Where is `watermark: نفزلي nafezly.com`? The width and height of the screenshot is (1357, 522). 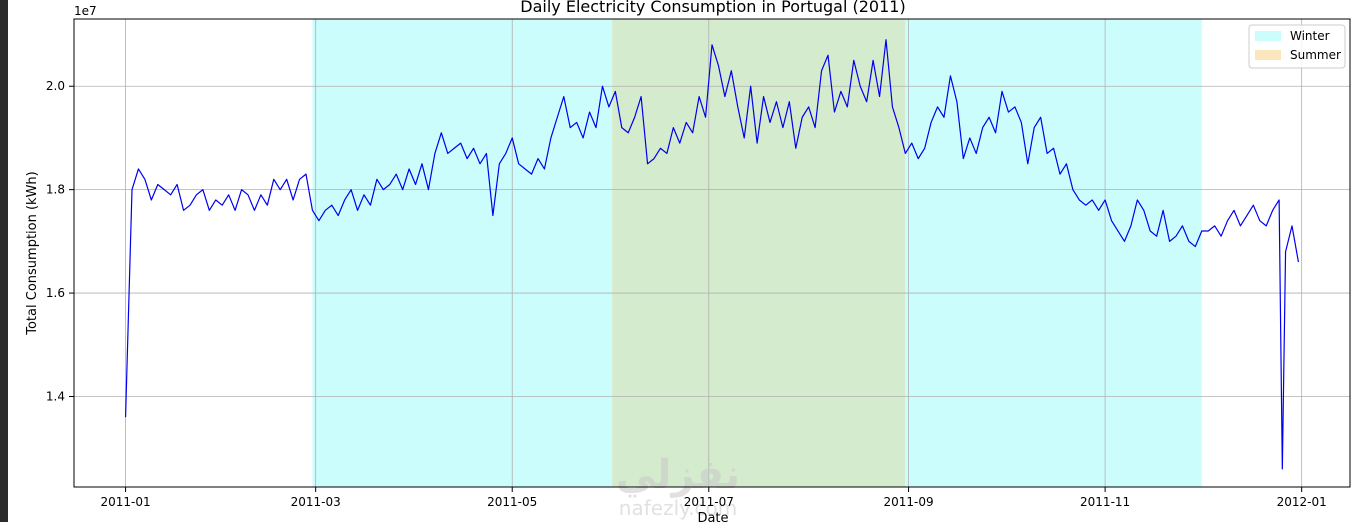
watermark: نفزلي nafezly.com is located at coordinates (678, 486).